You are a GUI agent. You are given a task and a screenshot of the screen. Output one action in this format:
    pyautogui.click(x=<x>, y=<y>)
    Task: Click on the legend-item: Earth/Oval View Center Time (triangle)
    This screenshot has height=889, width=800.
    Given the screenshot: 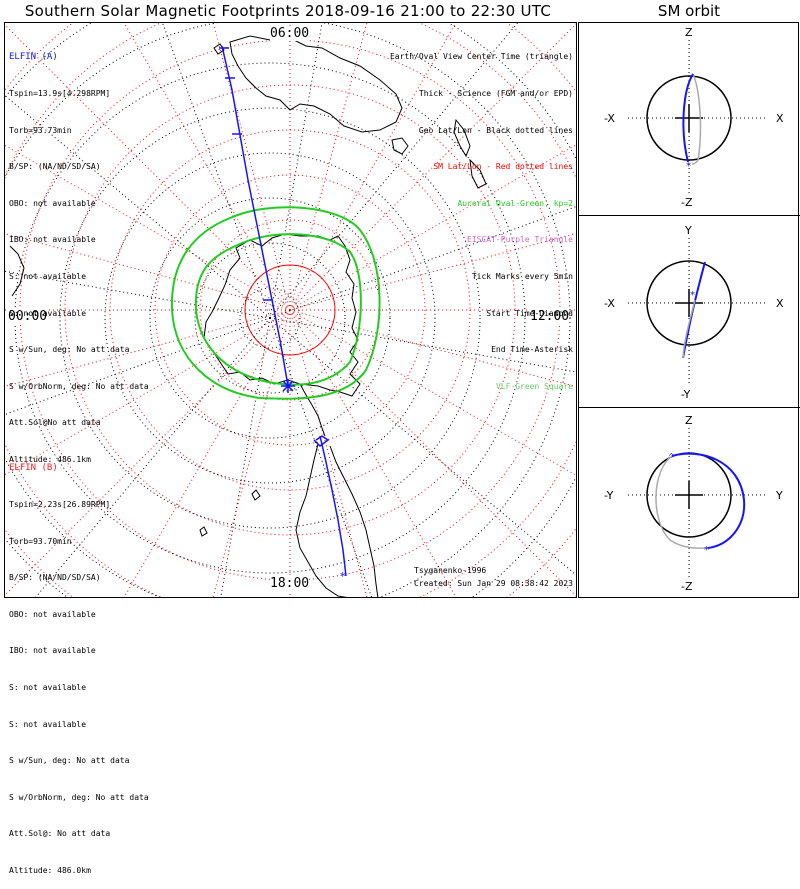 What is the action you would take?
    pyautogui.click(x=481, y=57)
    